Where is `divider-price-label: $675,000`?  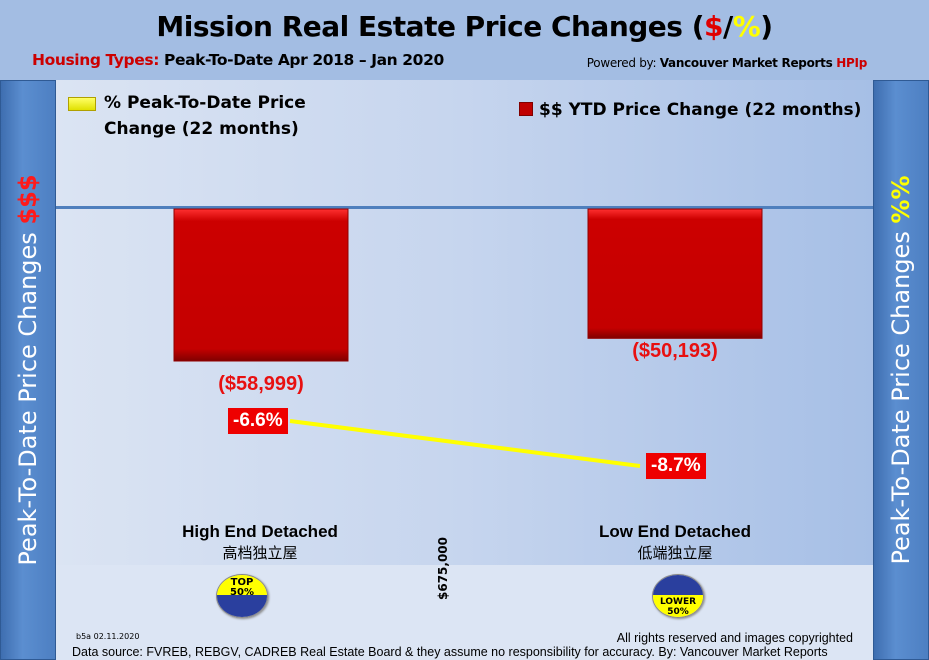
divider-price-label: $675,000 is located at coordinates (443, 568).